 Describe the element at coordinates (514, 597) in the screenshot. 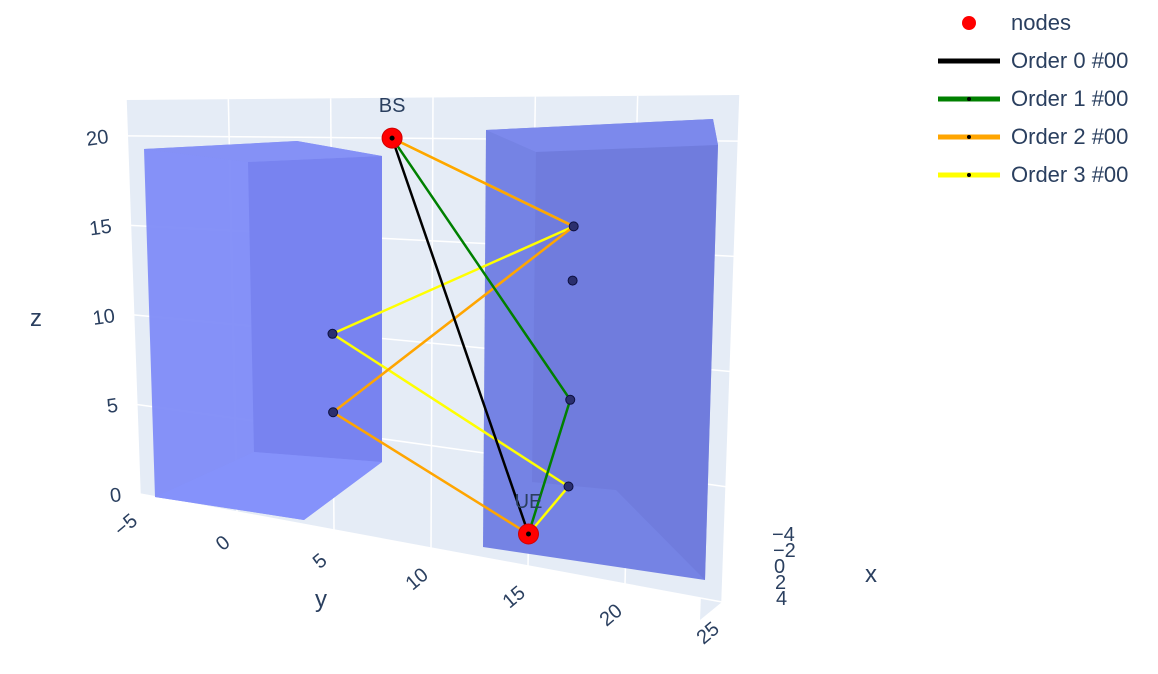

I see `y-tick-label: 15` at that location.